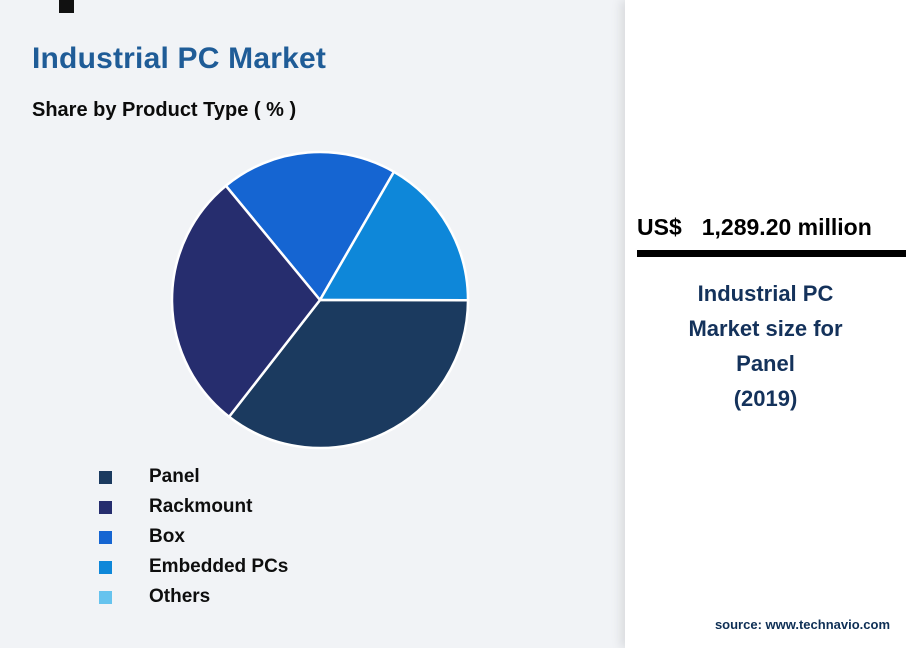 The height and width of the screenshot is (648, 906). I want to click on divider, so click(771, 253).